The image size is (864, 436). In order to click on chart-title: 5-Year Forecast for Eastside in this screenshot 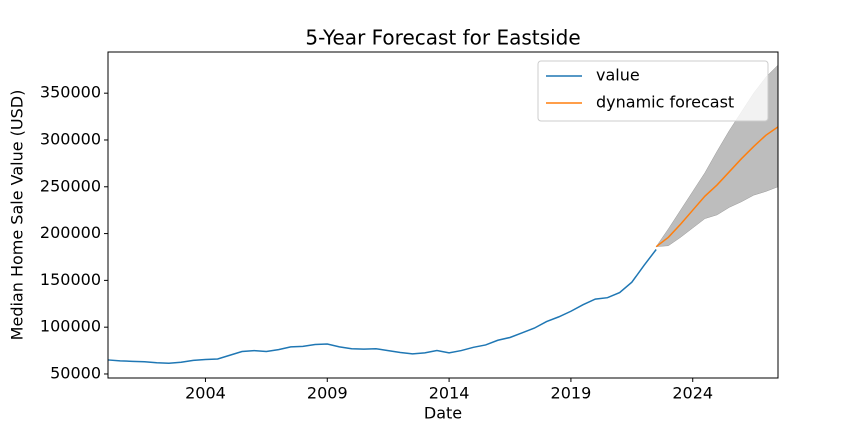, I will do `click(442, 38)`.